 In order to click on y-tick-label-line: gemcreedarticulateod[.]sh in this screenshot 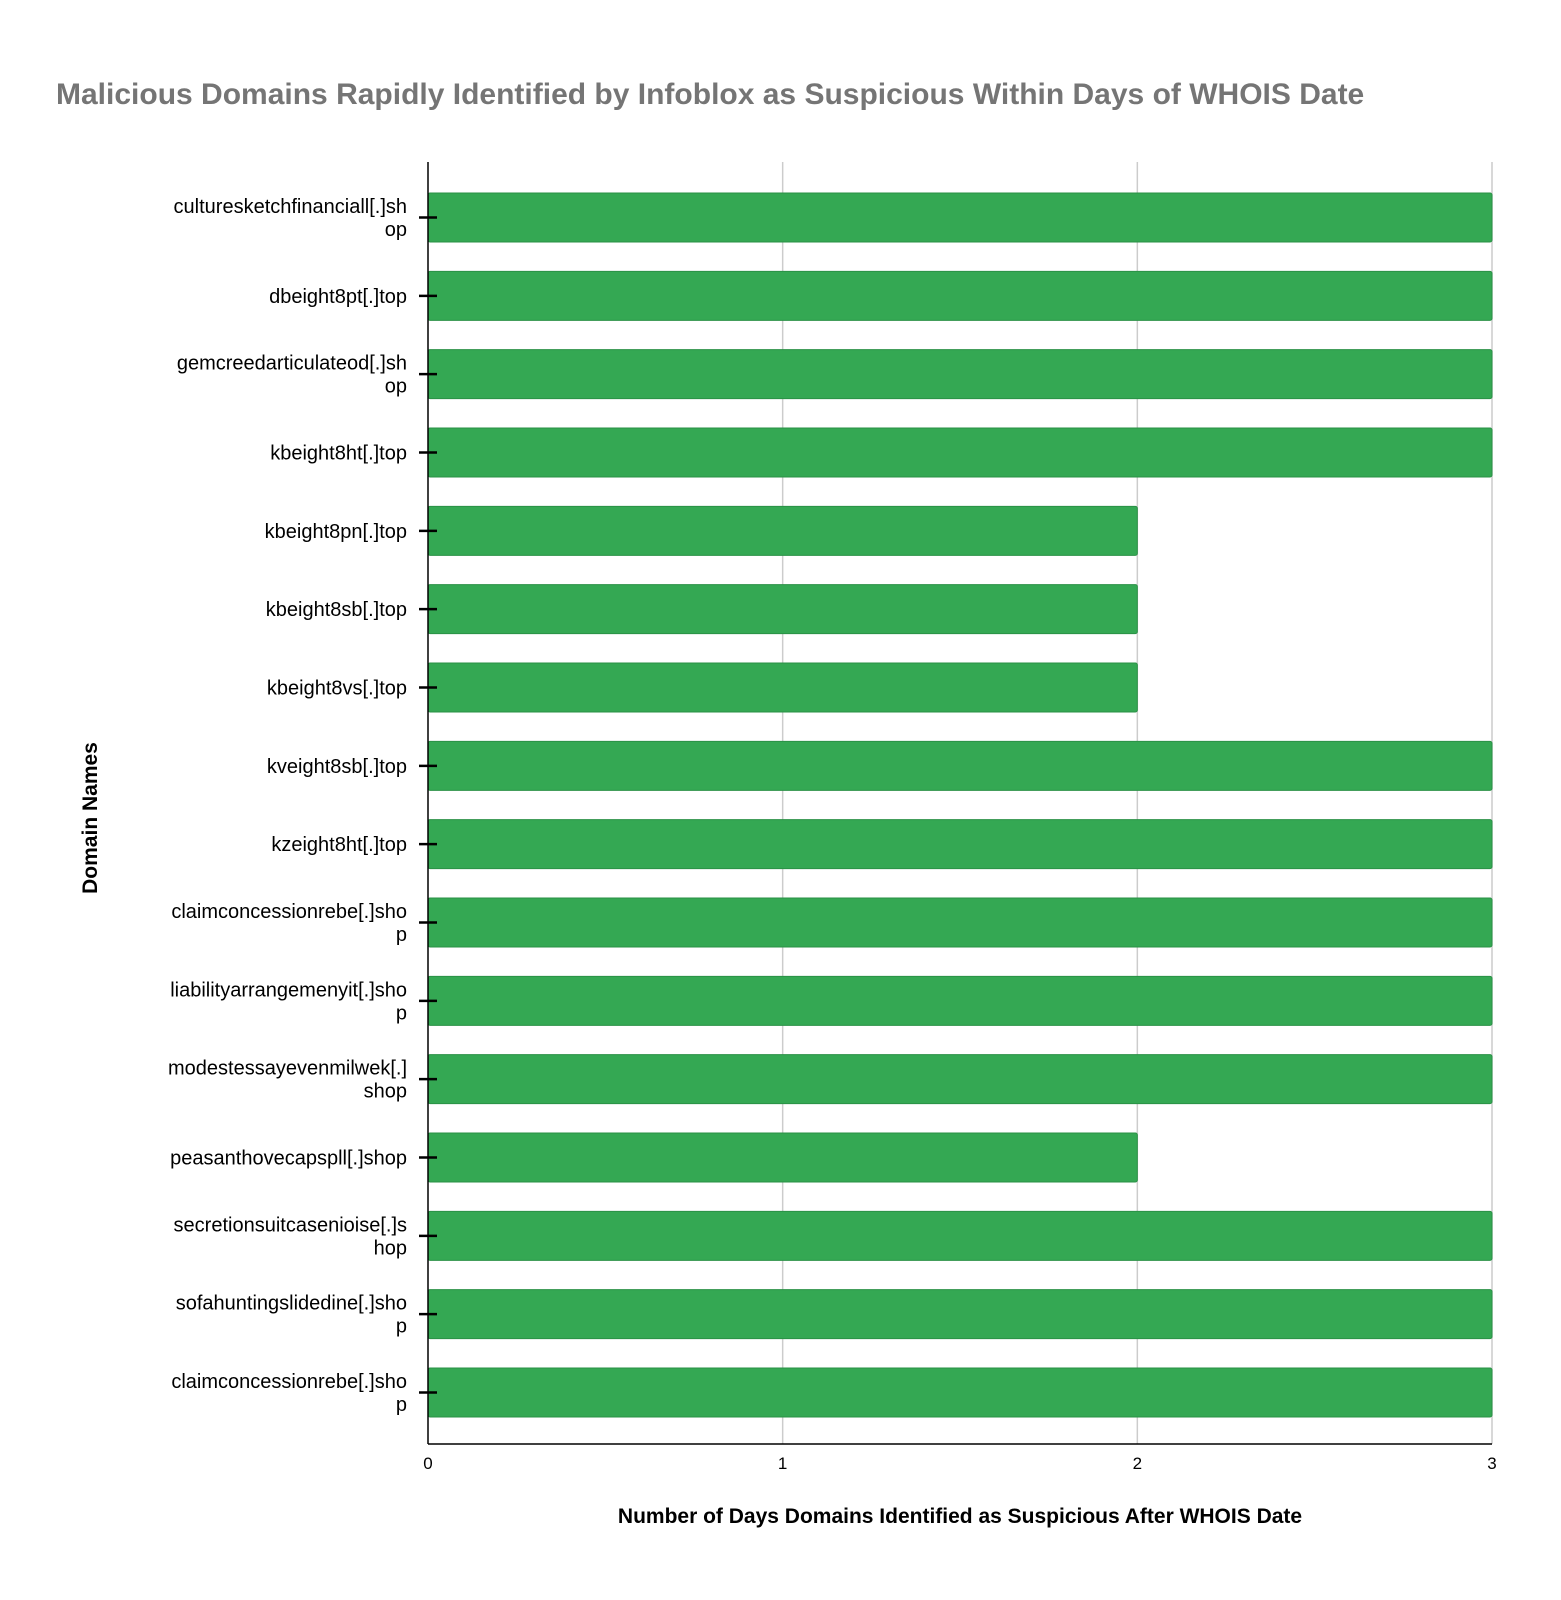, I will do `click(292, 364)`.